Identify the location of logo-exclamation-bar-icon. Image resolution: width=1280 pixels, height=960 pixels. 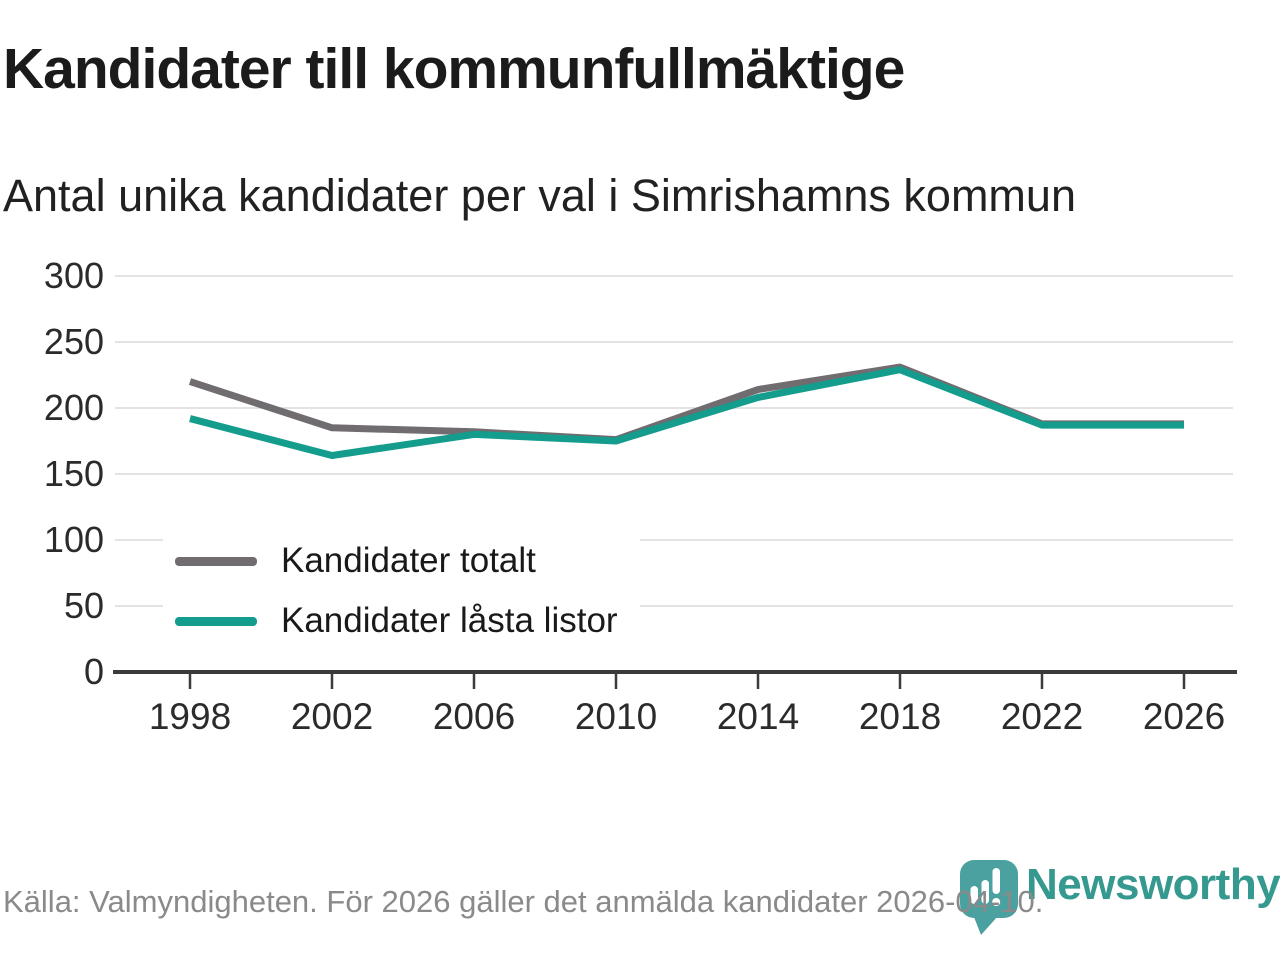
(996, 881).